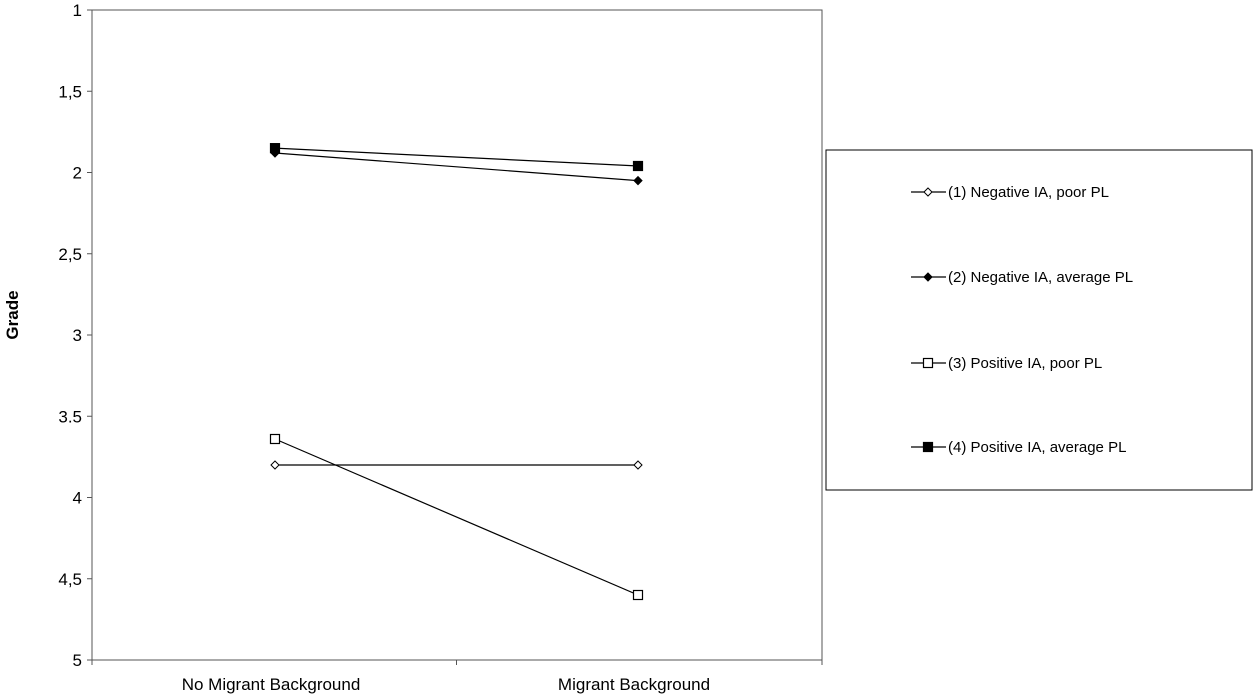 This screenshot has height=698, width=1257. I want to click on x-category-label: No Migrant Background, so click(271, 684).